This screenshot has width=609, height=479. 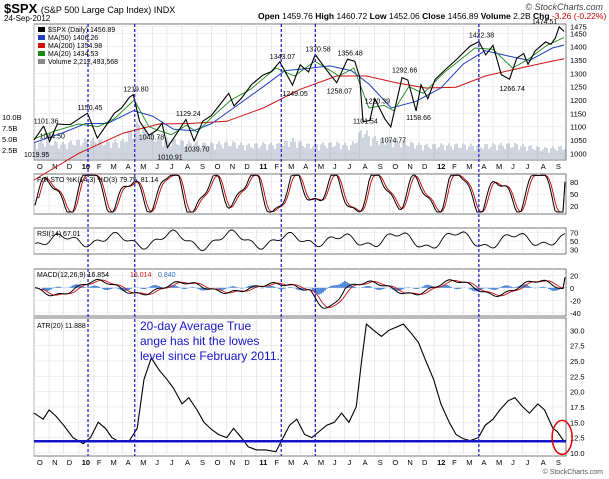 I want to click on volume-label: Volume, so click(x=495, y=16).